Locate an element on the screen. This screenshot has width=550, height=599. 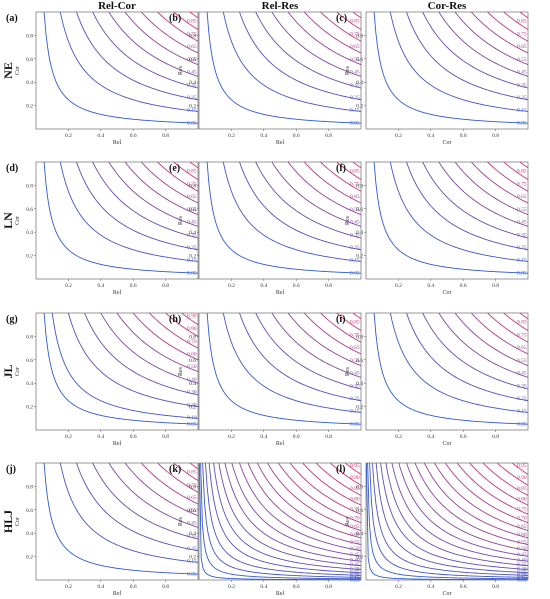
contour-label: 0.40 is located at coordinates (355, 560).